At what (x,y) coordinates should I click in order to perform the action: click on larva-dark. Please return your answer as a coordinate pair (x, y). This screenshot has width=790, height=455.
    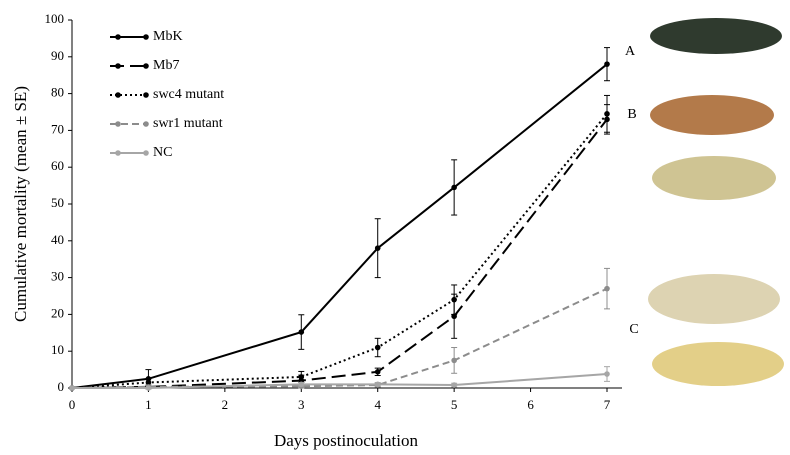
    Looking at the image, I should click on (716, 36).